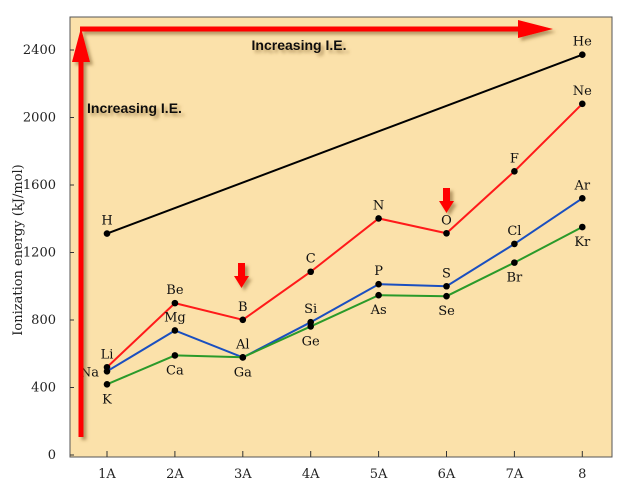 This screenshot has width=625, height=489. I want to click on element-label: Li, so click(107, 354).